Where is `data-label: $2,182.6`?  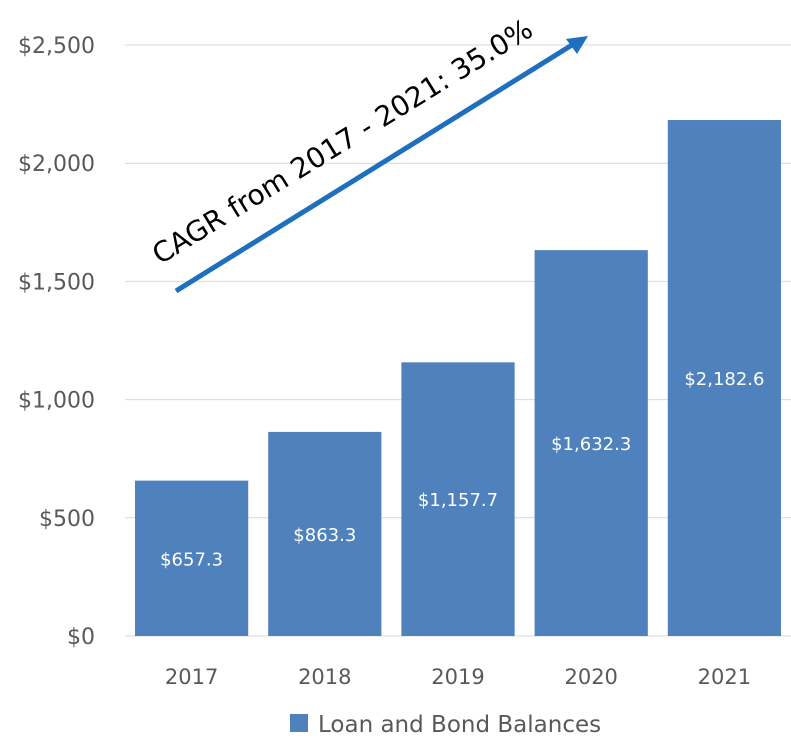 data-label: $2,182.6 is located at coordinates (724, 379).